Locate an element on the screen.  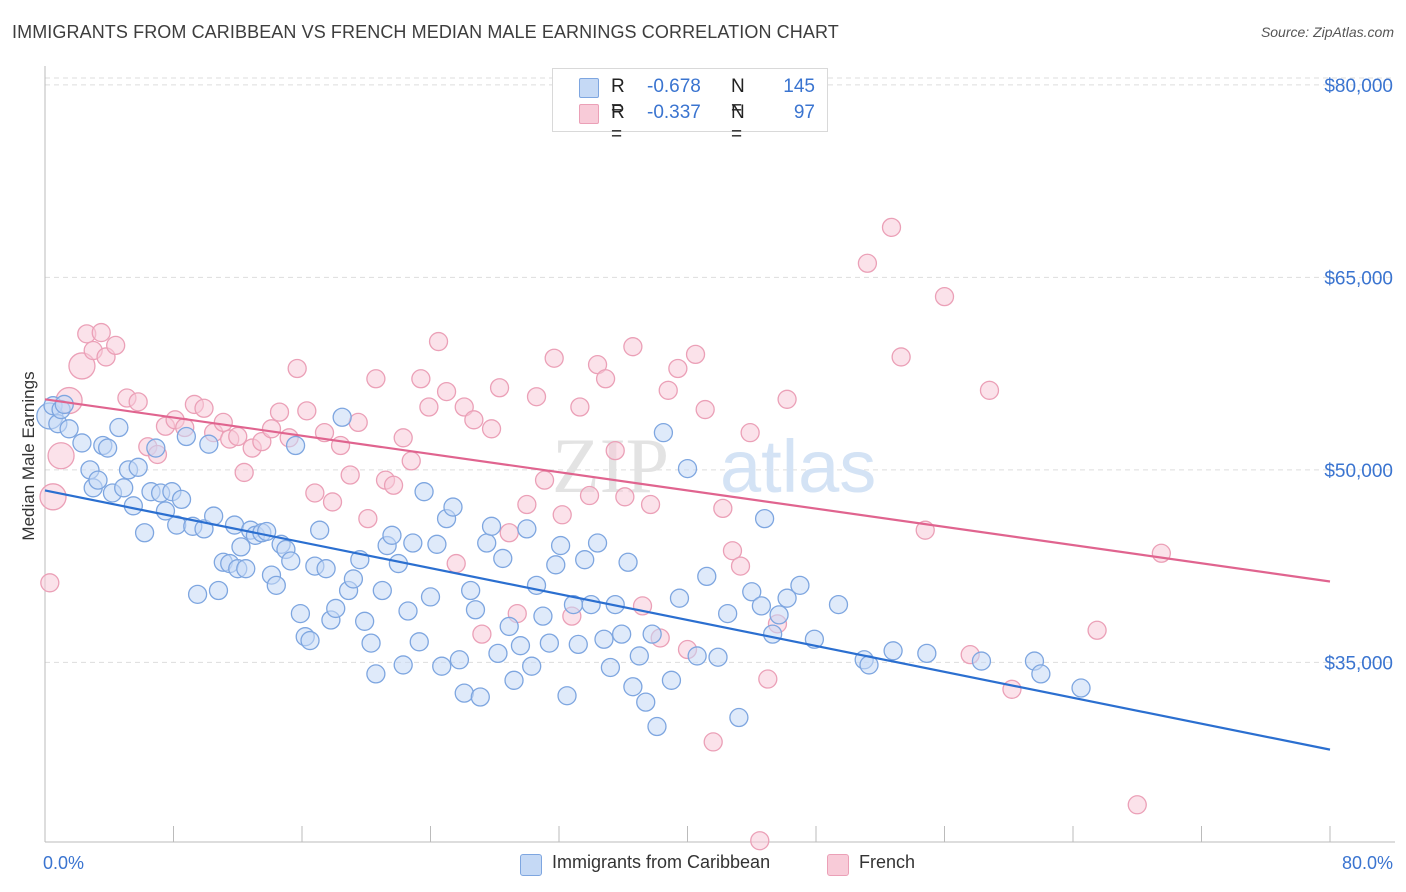
legend-n-label: N = is located at coordinates (738, 123).